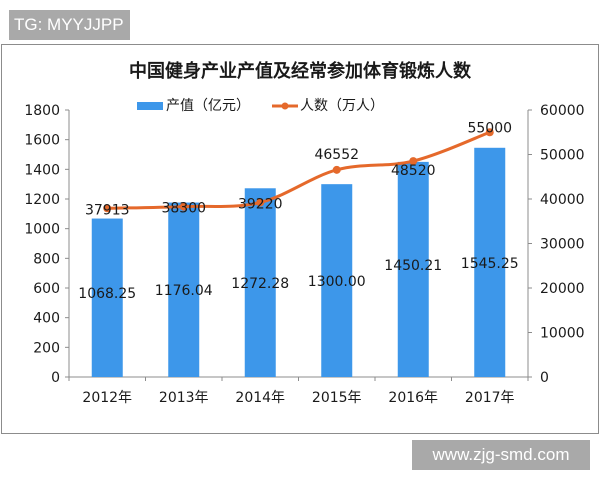  What do you see at coordinates (208, 106) in the screenshot?
I see `legend-bar-label: 产值（亿元）` at bounding box center [208, 106].